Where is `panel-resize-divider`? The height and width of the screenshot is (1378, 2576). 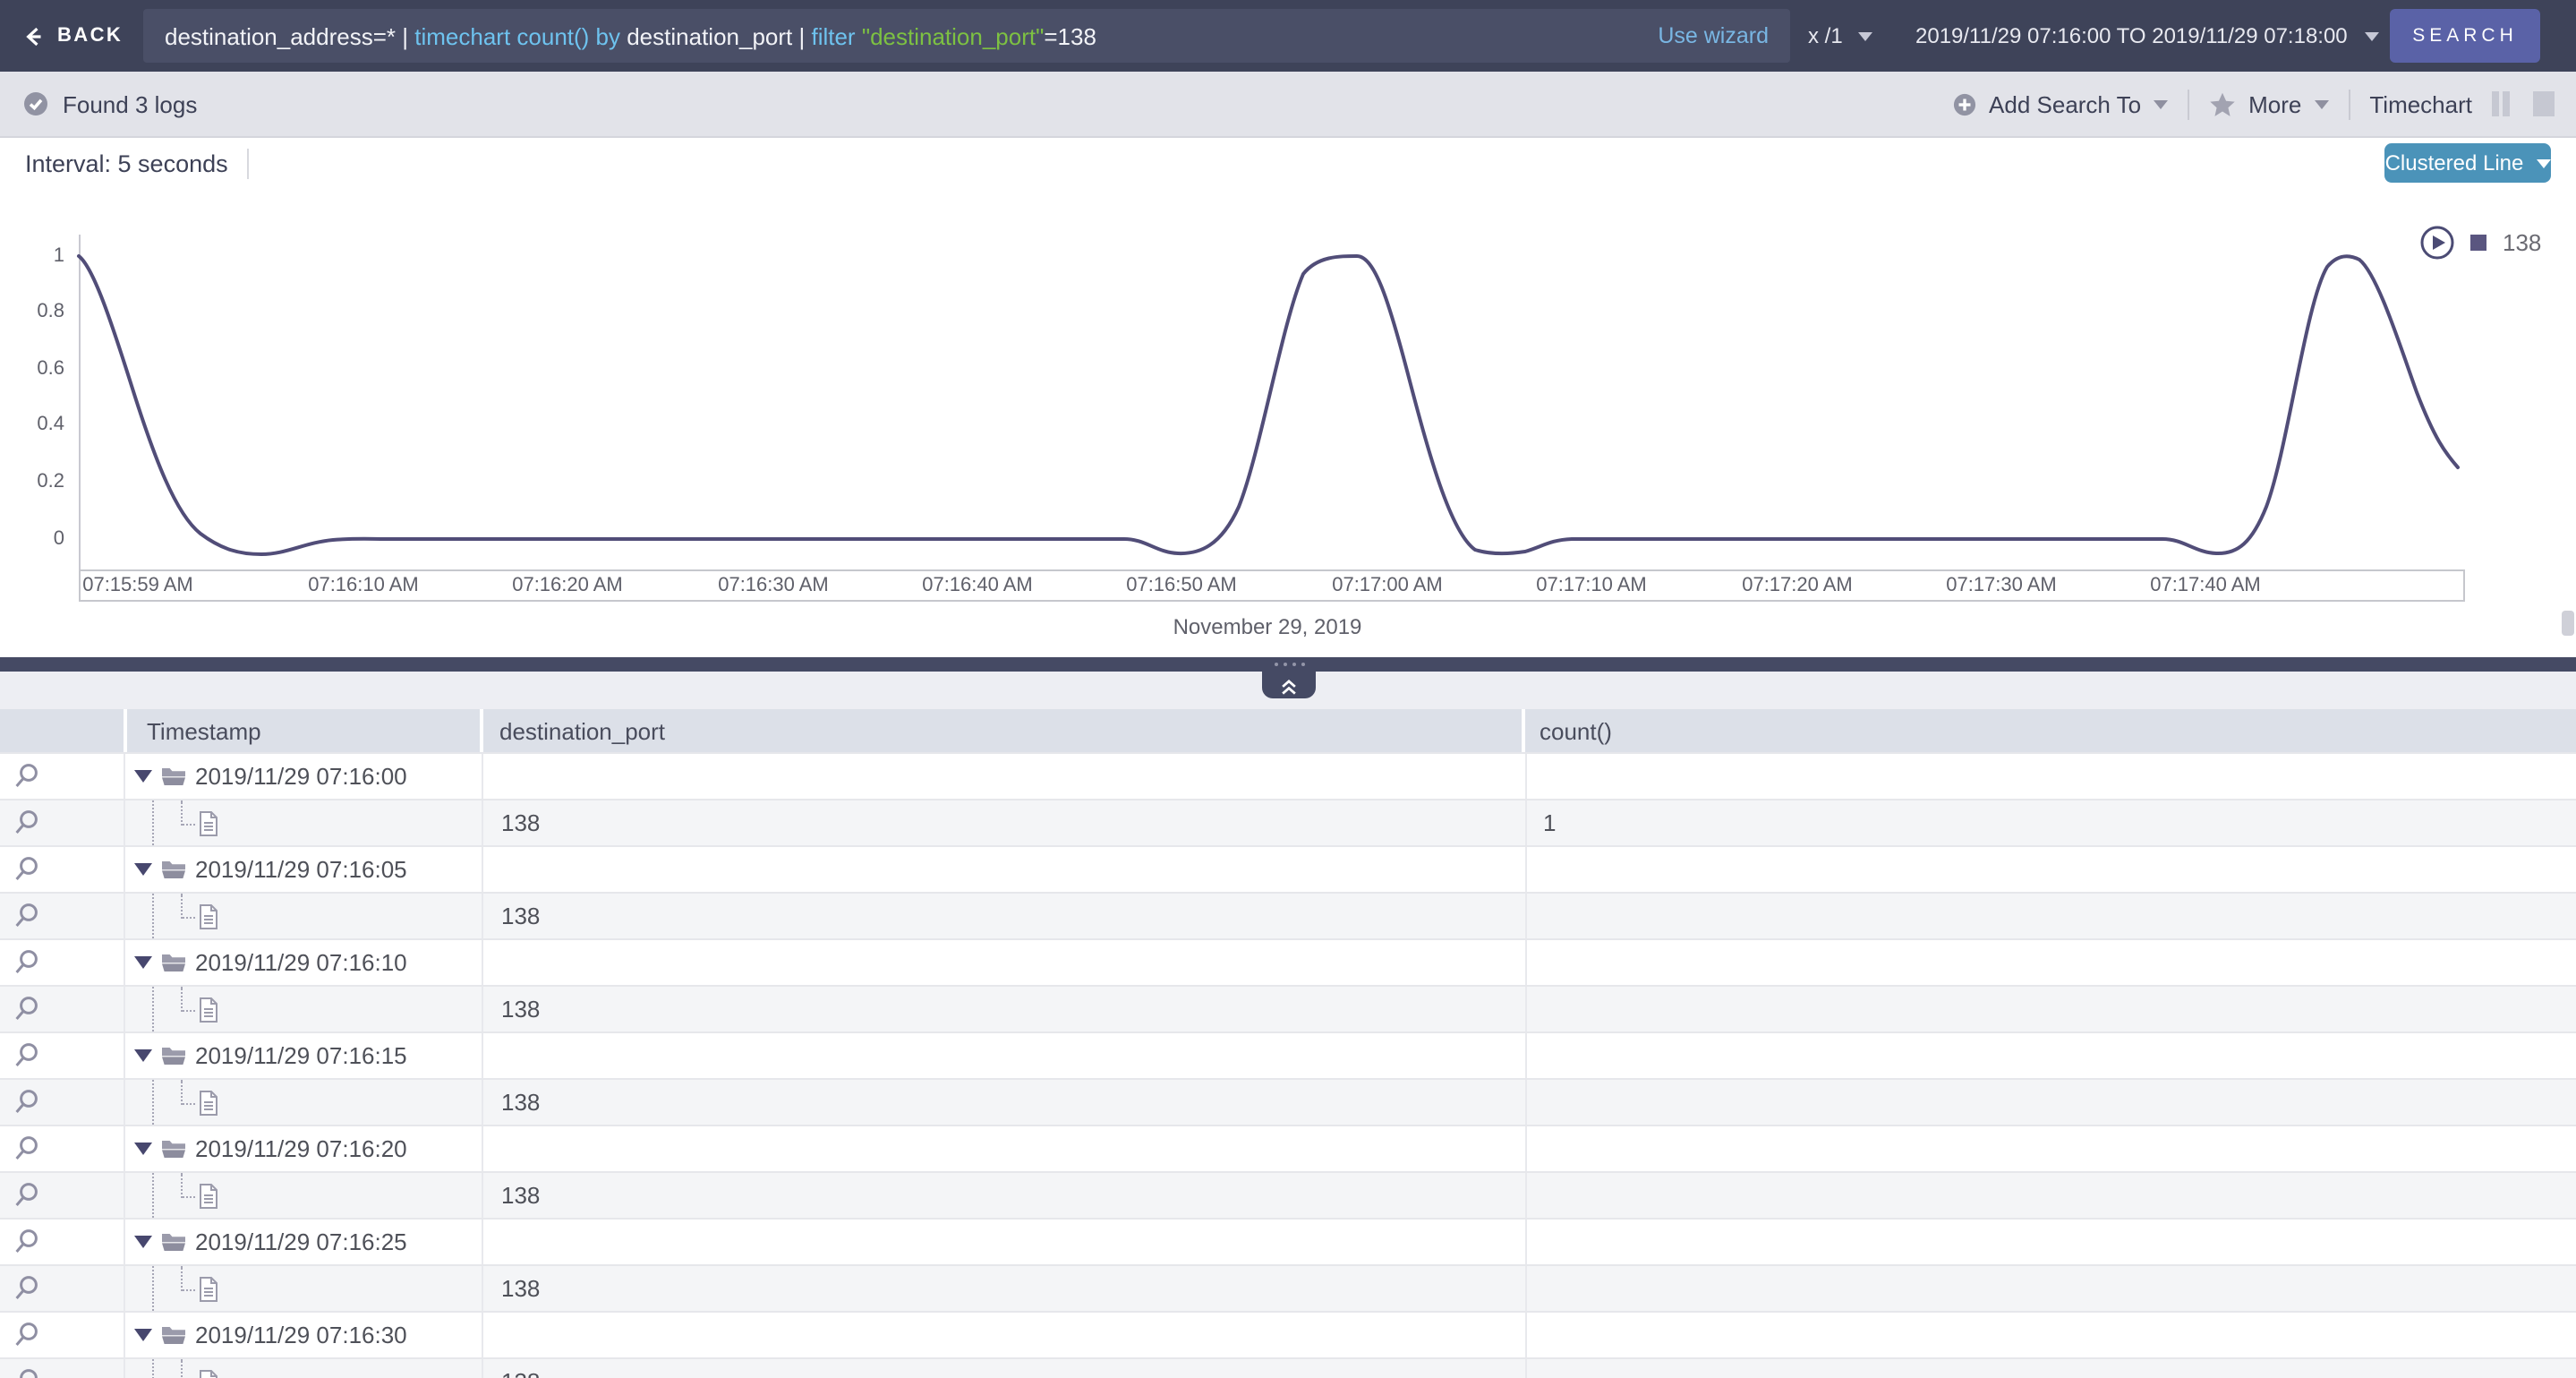
panel-resize-divider is located at coordinates (1288, 664).